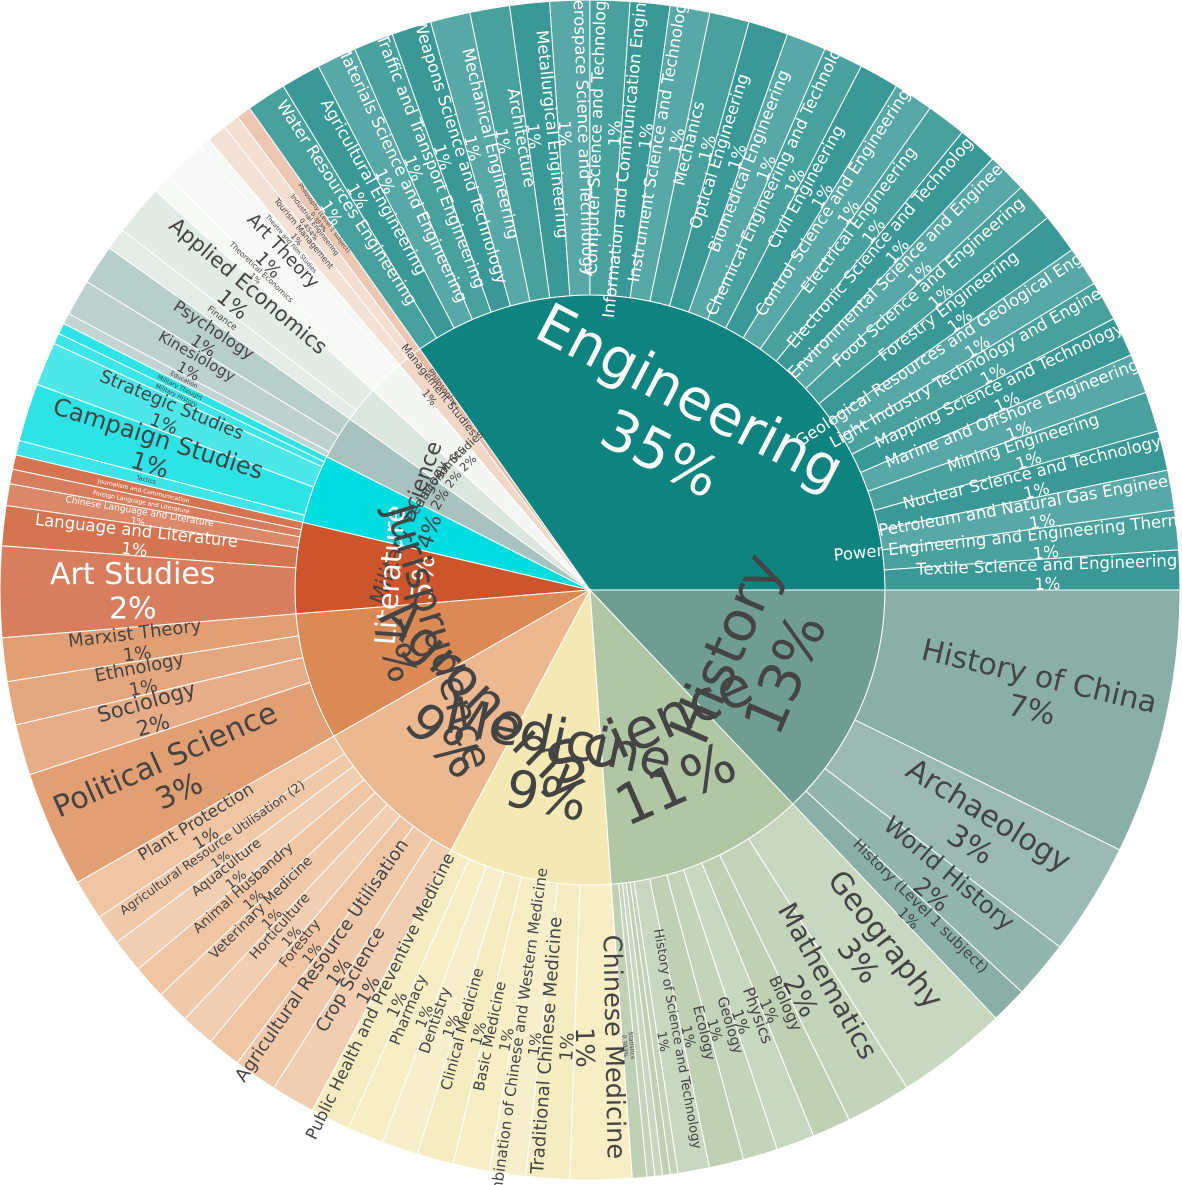 The image size is (1182, 1185). What do you see at coordinates (146, 480) in the screenshot?
I see `label-military-science-tactics: Tactics` at bounding box center [146, 480].